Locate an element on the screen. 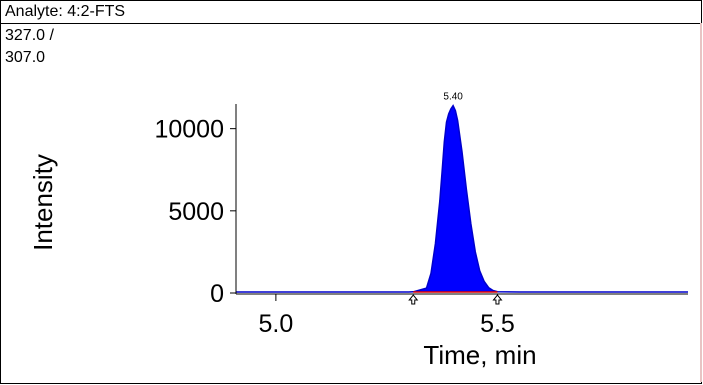 Image resolution: width=703 pixels, height=385 pixels. transition-precursor: 327.0 / is located at coordinates (29, 35).